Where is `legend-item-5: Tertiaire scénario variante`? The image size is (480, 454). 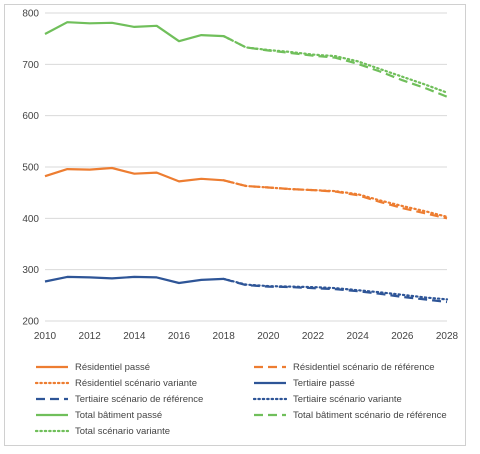 legend-item-5: Tertiaire scénario variante is located at coordinates (327, 399).